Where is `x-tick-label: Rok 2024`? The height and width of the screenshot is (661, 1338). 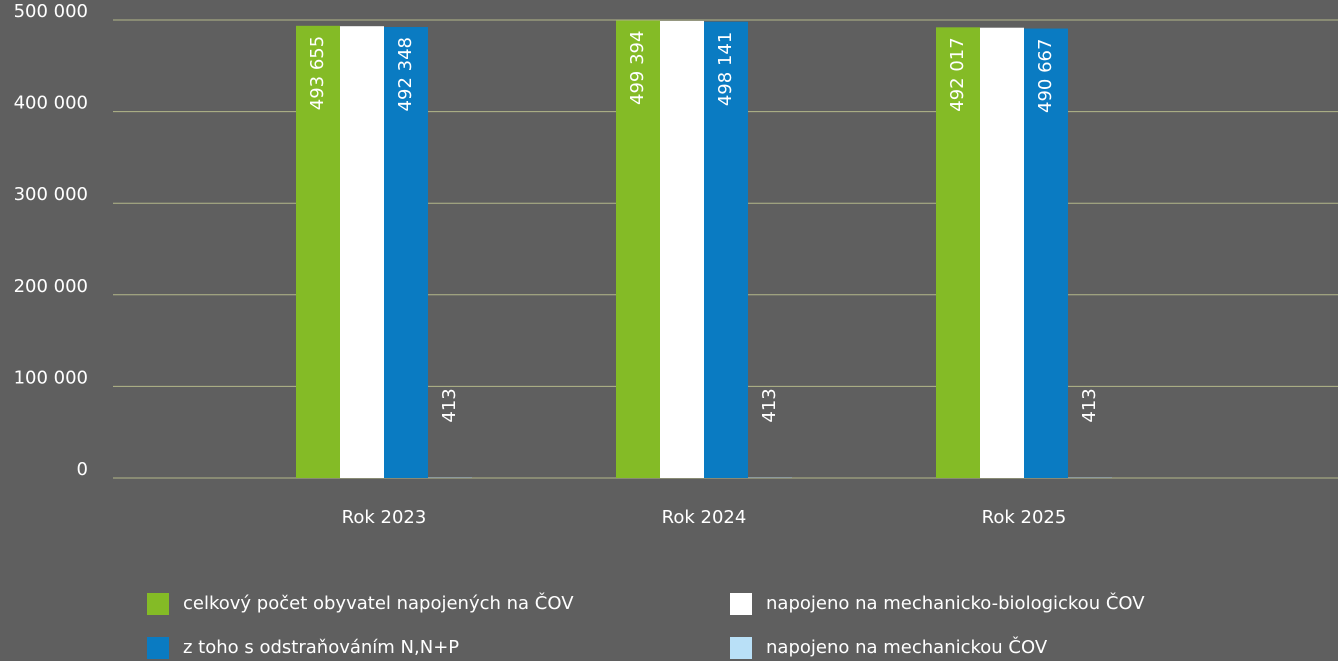
x-tick-label: Rok 2024 is located at coordinates (704, 517).